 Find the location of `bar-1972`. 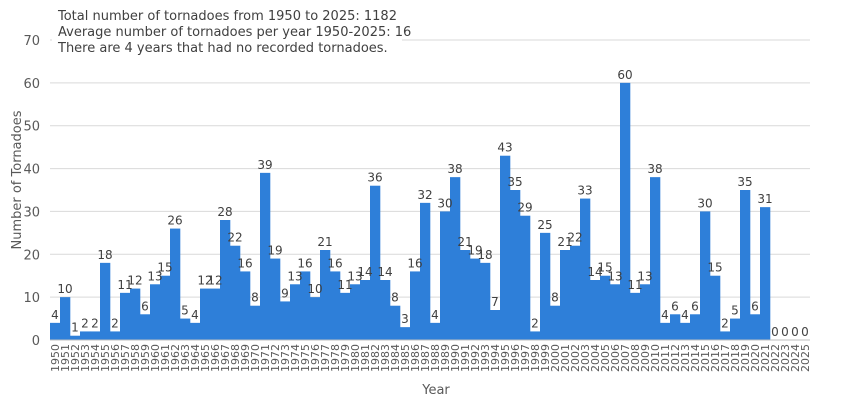

bar-1972 is located at coordinates (275, 299).